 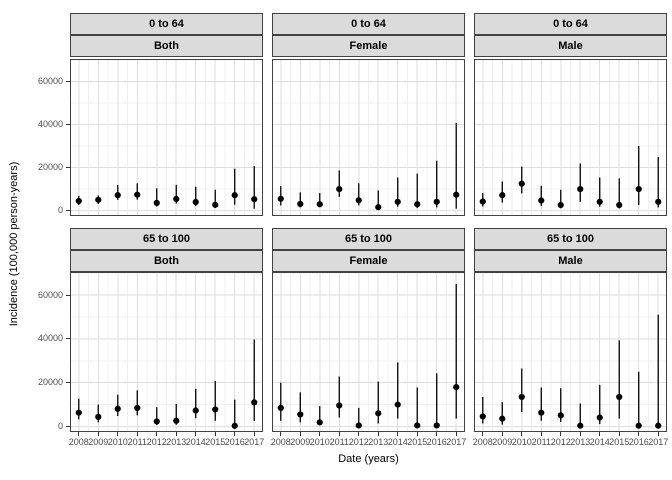 What do you see at coordinates (397, 442) in the screenshot?
I see `x-tick-label: 2014` at bounding box center [397, 442].